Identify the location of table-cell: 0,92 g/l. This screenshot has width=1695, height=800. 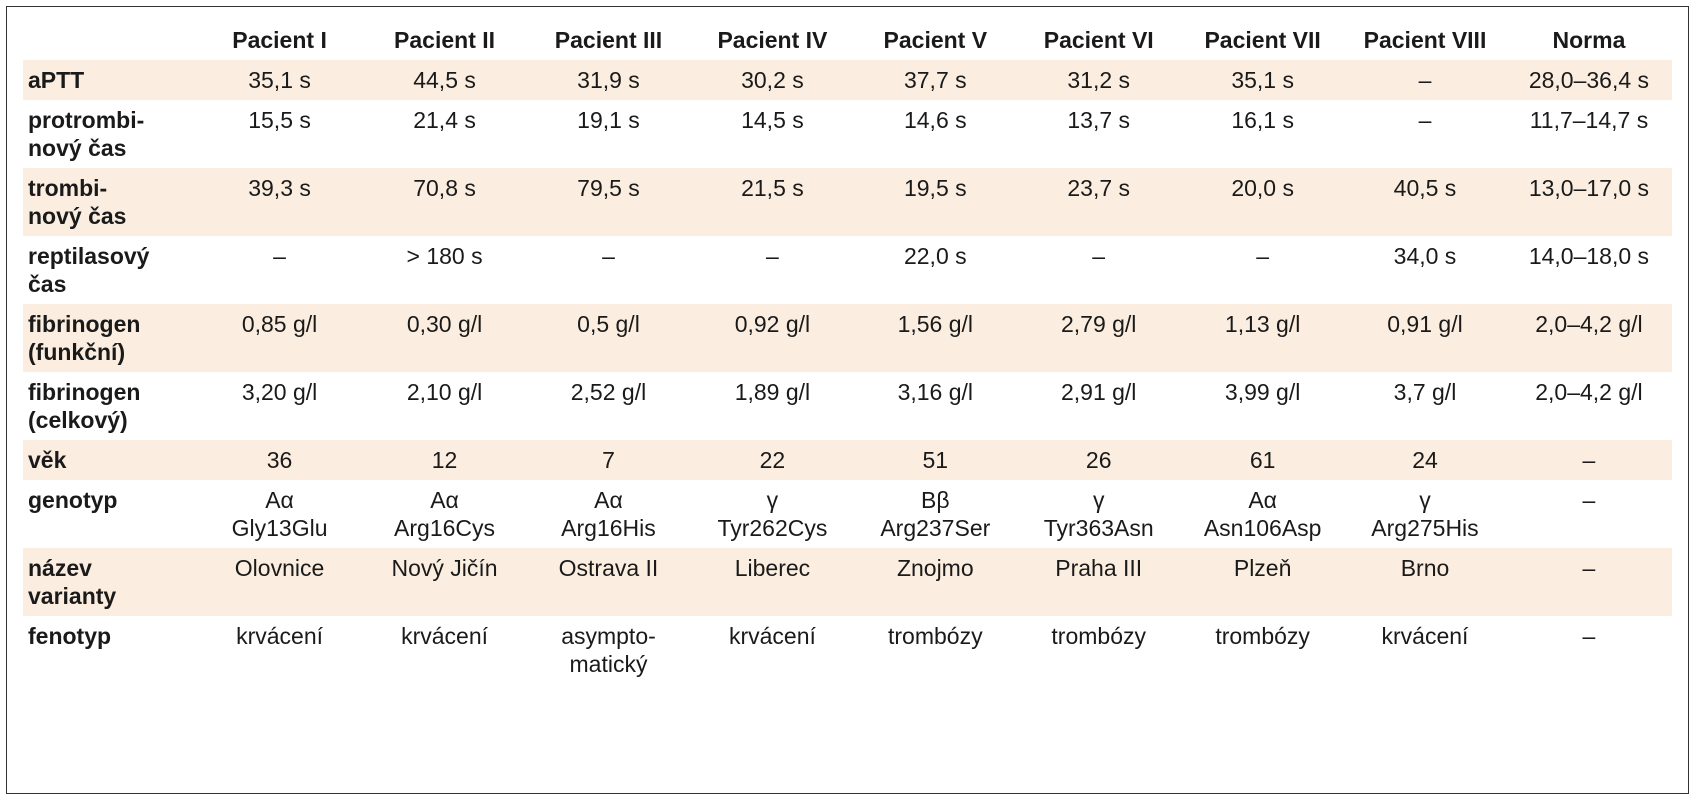
(772, 338).